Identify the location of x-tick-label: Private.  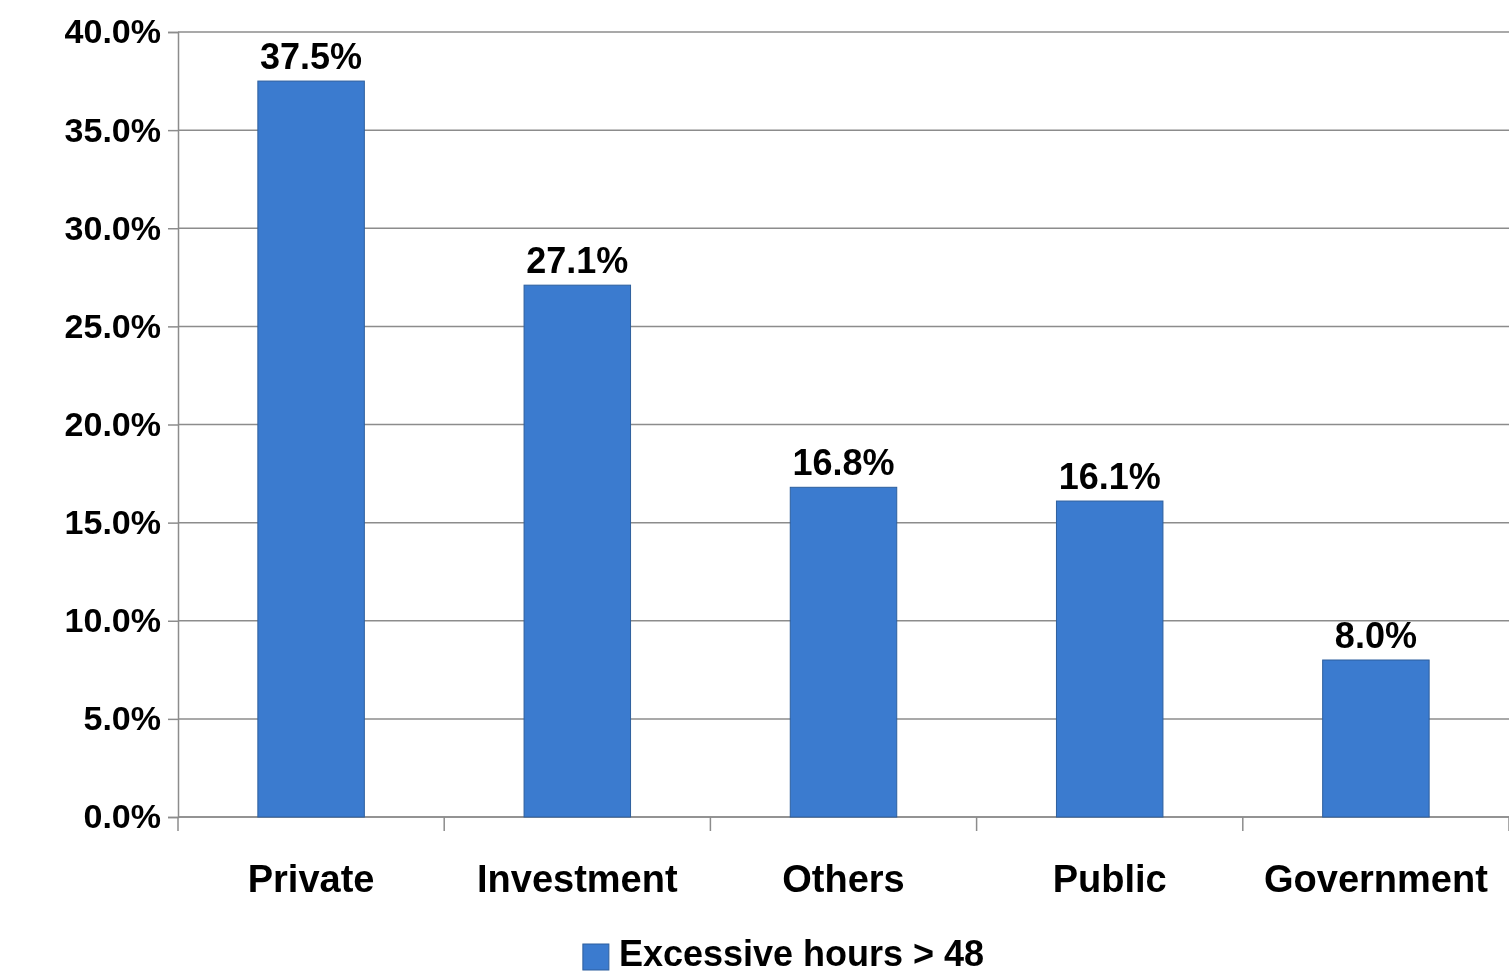
(311, 879).